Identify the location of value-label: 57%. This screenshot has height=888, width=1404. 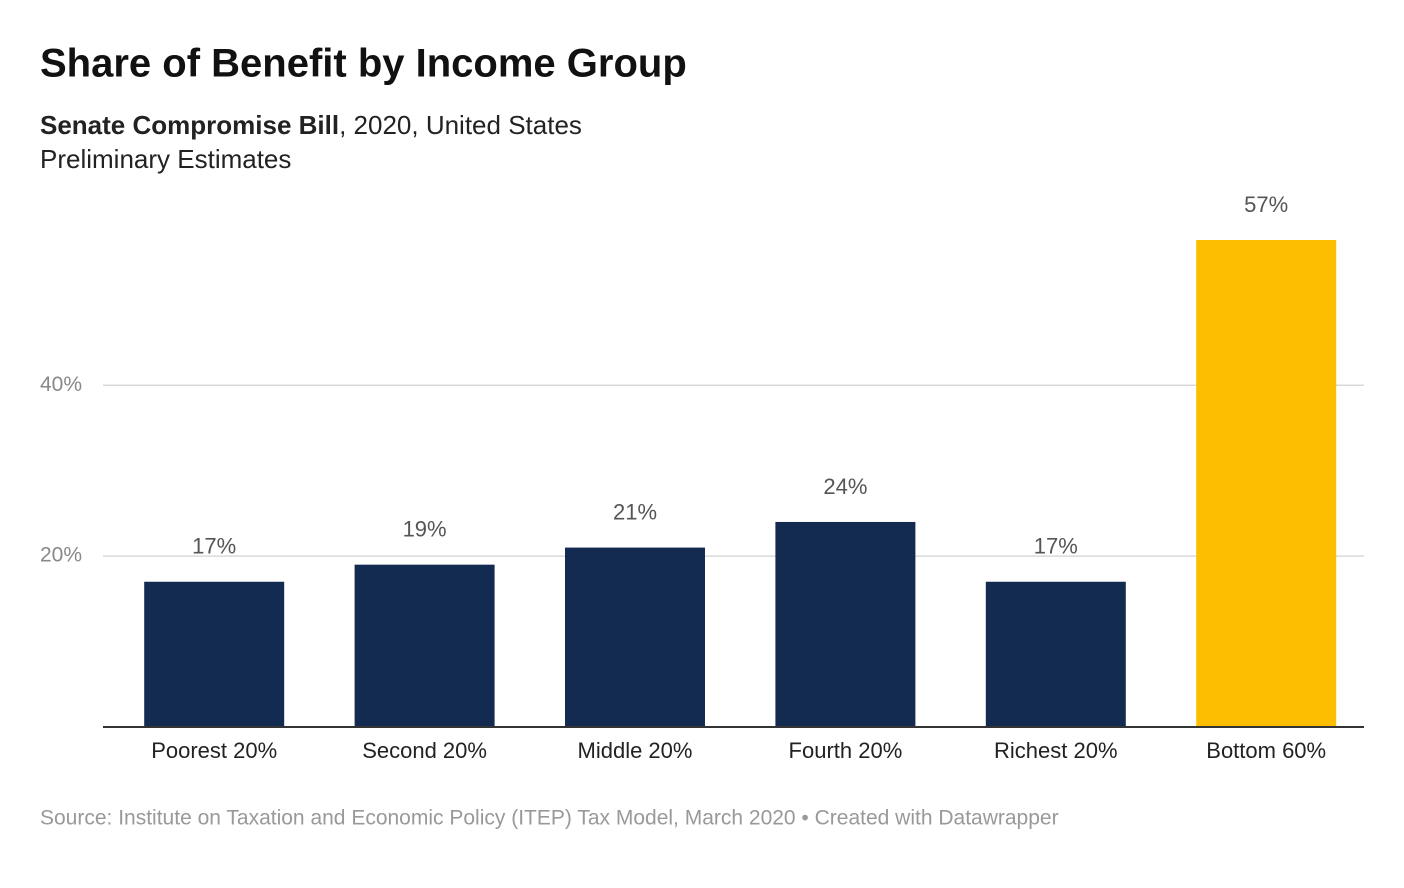
(1266, 204).